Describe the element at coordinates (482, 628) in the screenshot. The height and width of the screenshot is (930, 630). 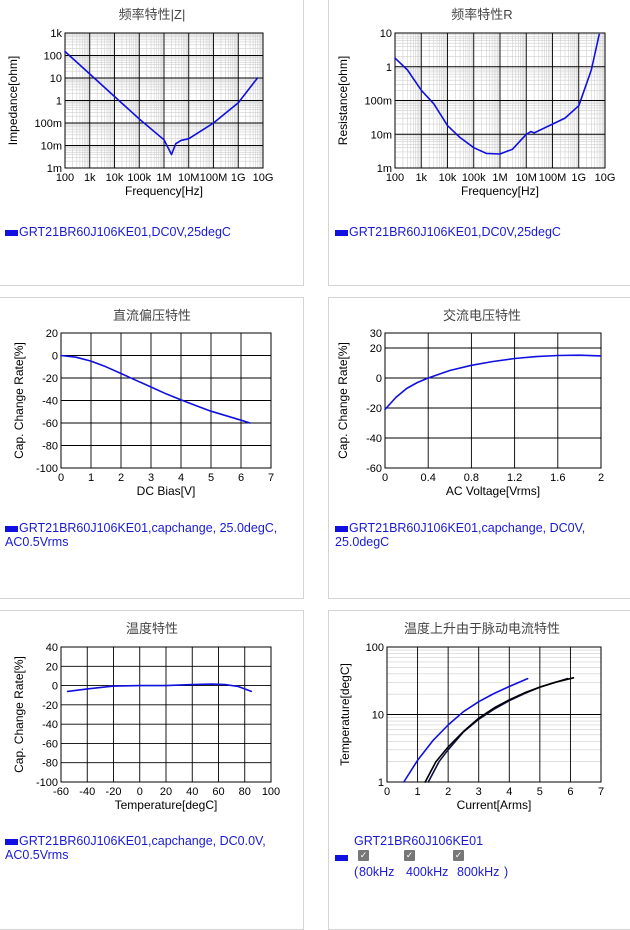
I see `chart-title: 温度上升由于脉动电流特性` at that location.